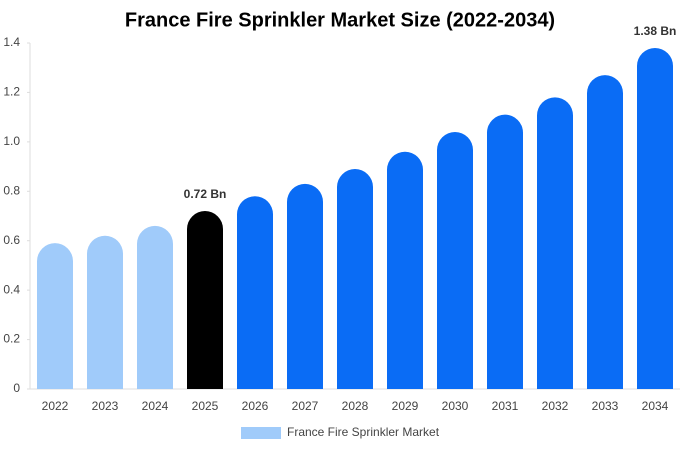 Image resolution: width=680 pixels, height=450 pixels. I want to click on y-tick-label: 1.0, so click(11, 141).